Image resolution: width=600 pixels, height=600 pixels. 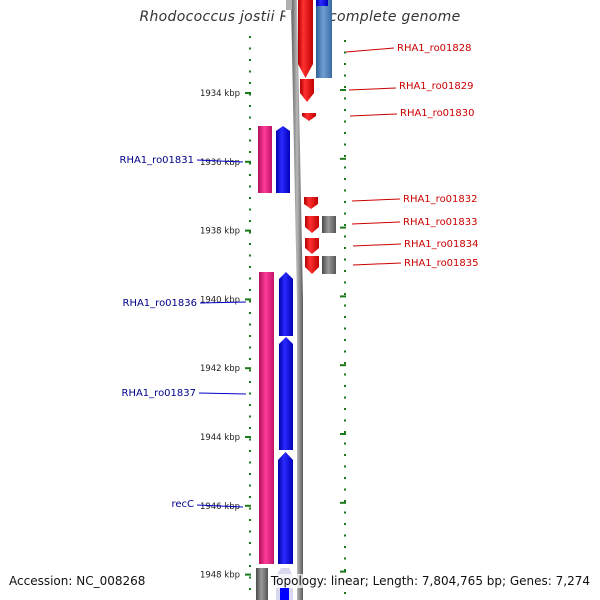 What do you see at coordinates (220, 369) in the screenshot?
I see `axis-tick-label: 1942 kbp` at bounding box center [220, 369].